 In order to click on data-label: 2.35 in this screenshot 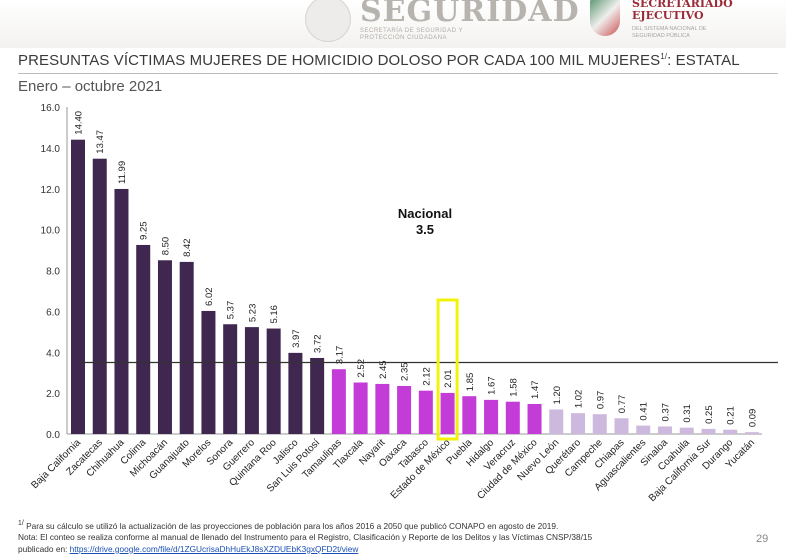, I will do `click(405, 371)`.